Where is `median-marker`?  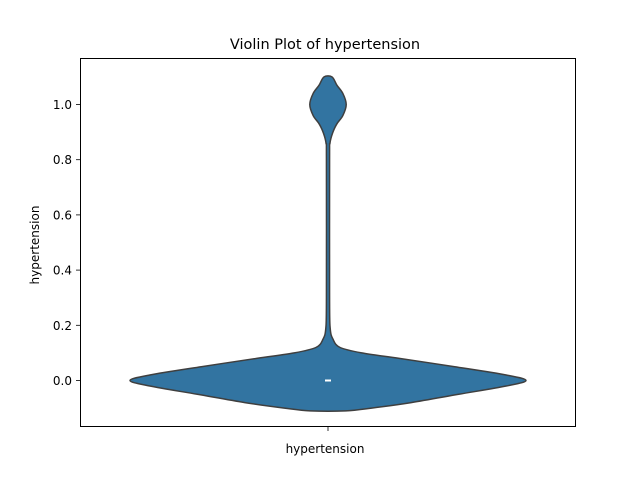 median-marker is located at coordinates (328, 380).